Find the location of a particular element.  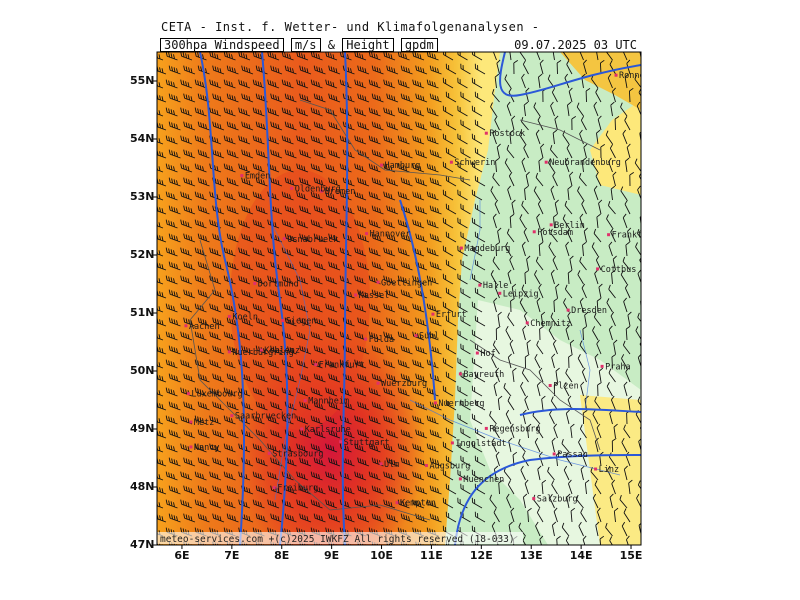

city-marker: Siegen is located at coordinates (298, 322).